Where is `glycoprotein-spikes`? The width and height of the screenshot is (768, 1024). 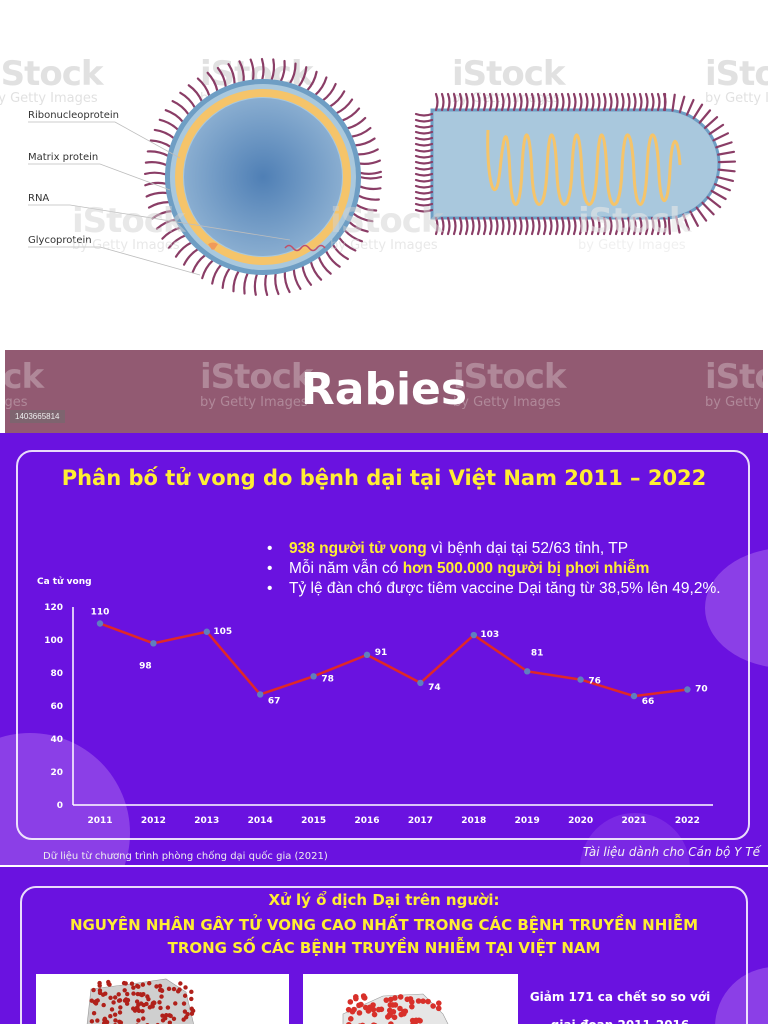
glycoprotein-spikes is located at coordinates (263, 177).